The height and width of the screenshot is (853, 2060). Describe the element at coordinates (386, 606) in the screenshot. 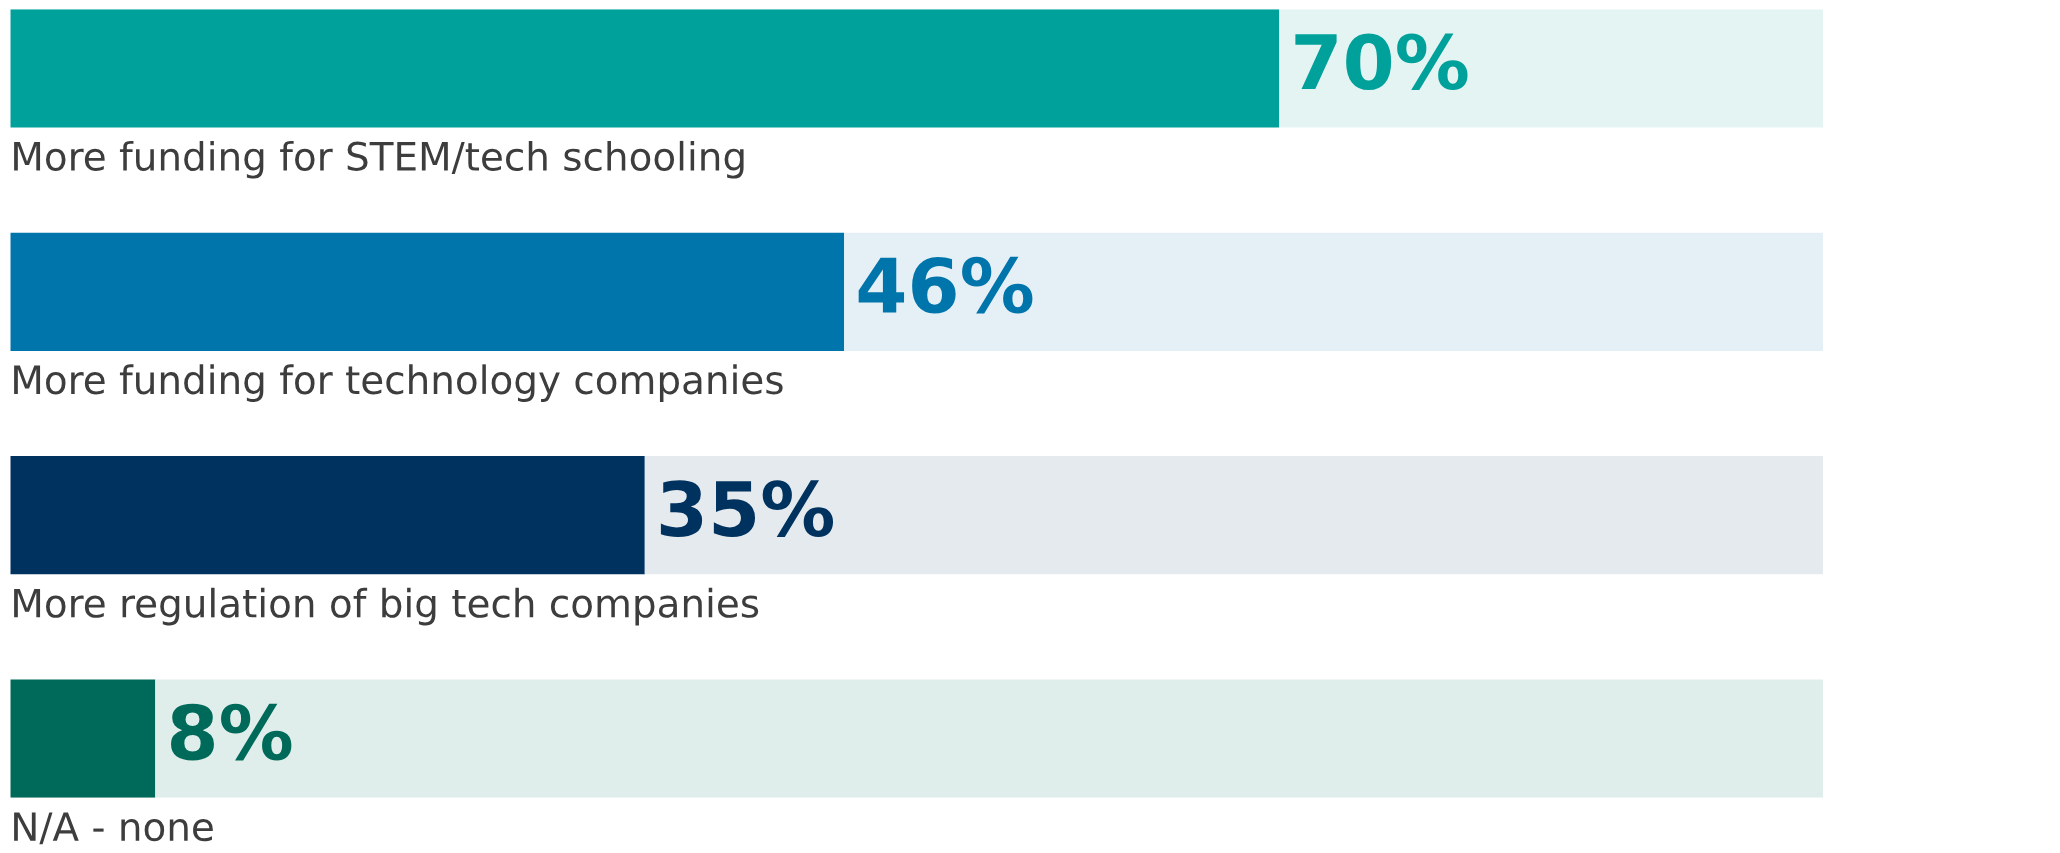

I see `y-tick-label: More regulation of big tech companies` at that location.